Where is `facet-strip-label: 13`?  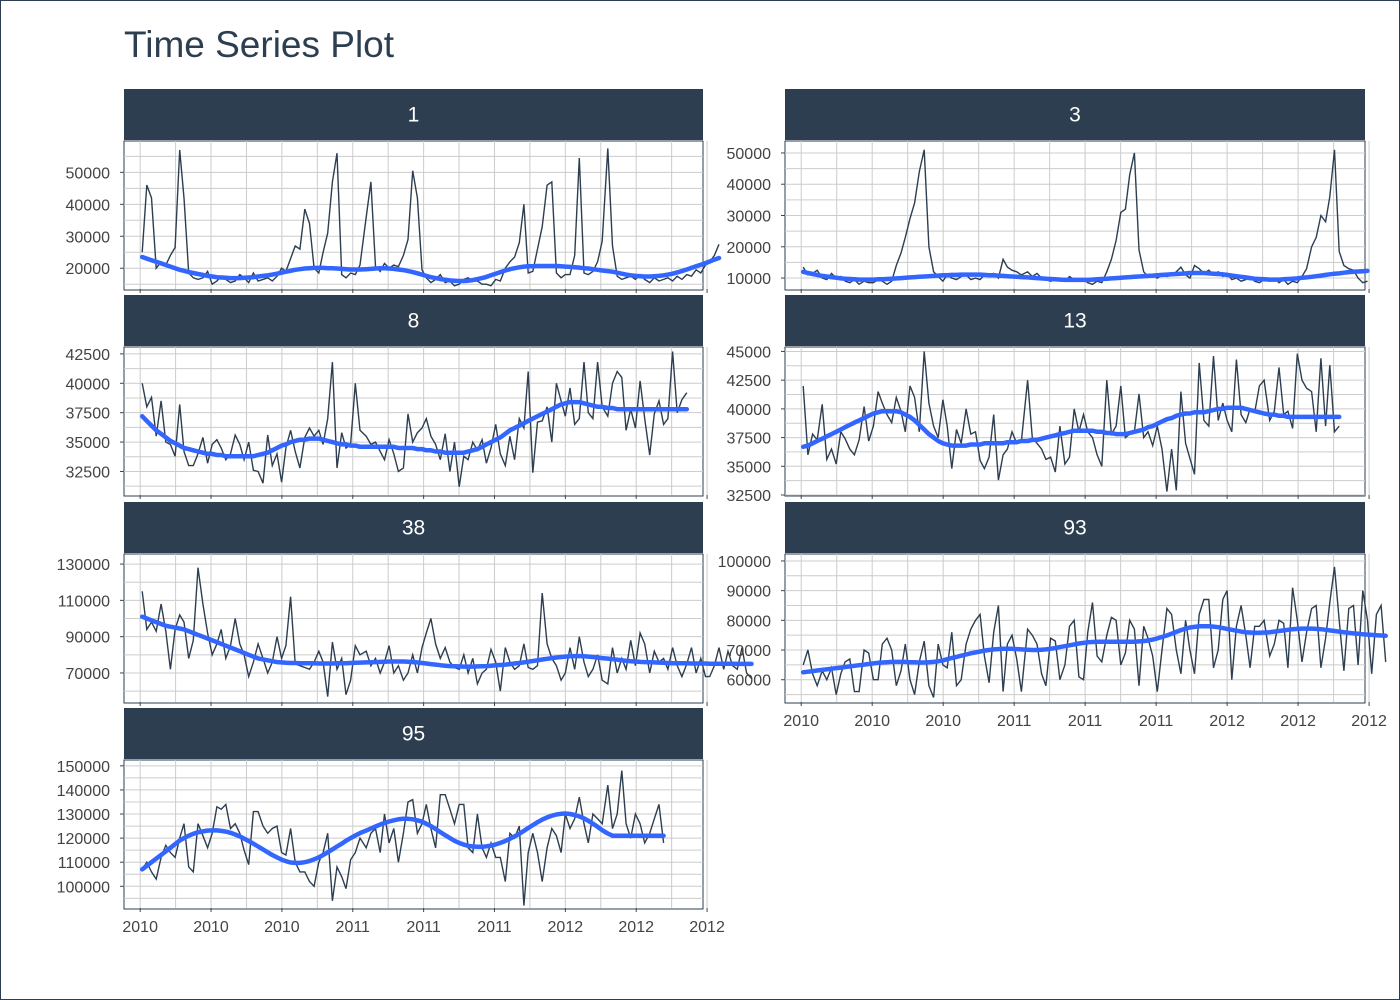 facet-strip-label: 13 is located at coordinates (1074, 321).